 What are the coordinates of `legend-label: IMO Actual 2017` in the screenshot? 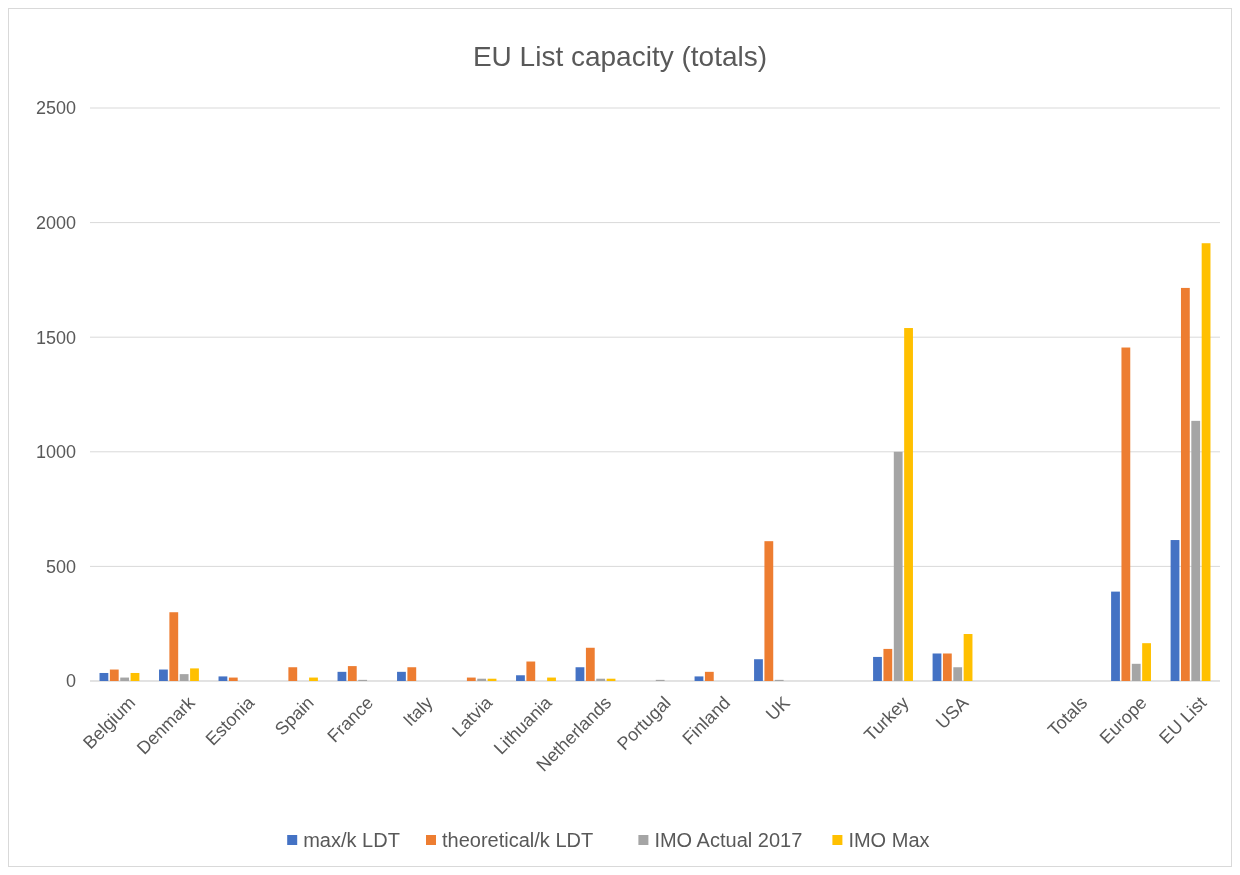 It's located at (728, 840).